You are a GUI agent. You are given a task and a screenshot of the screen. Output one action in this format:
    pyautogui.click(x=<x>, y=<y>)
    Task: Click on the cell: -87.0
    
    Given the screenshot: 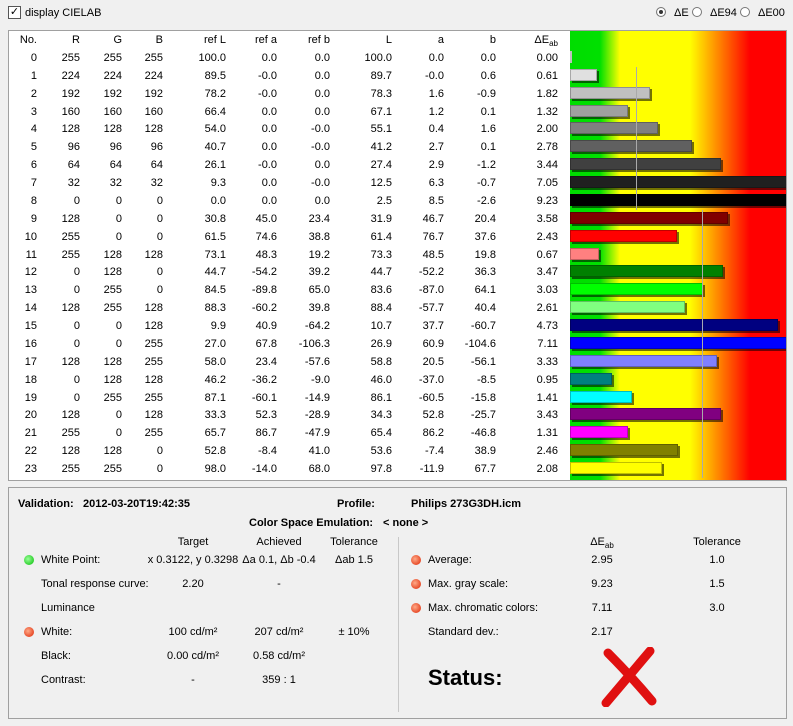 What is the action you would take?
    pyautogui.click(x=431, y=290)
    